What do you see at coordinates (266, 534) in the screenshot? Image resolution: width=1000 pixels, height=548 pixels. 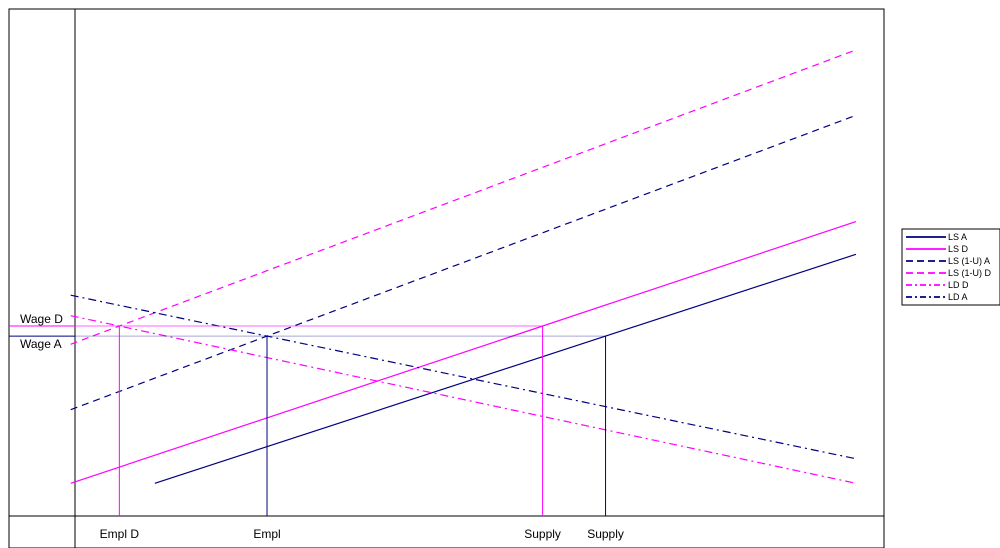 I see `x-tick-label-empl-1: Empl` at bounding box center [266, 534].